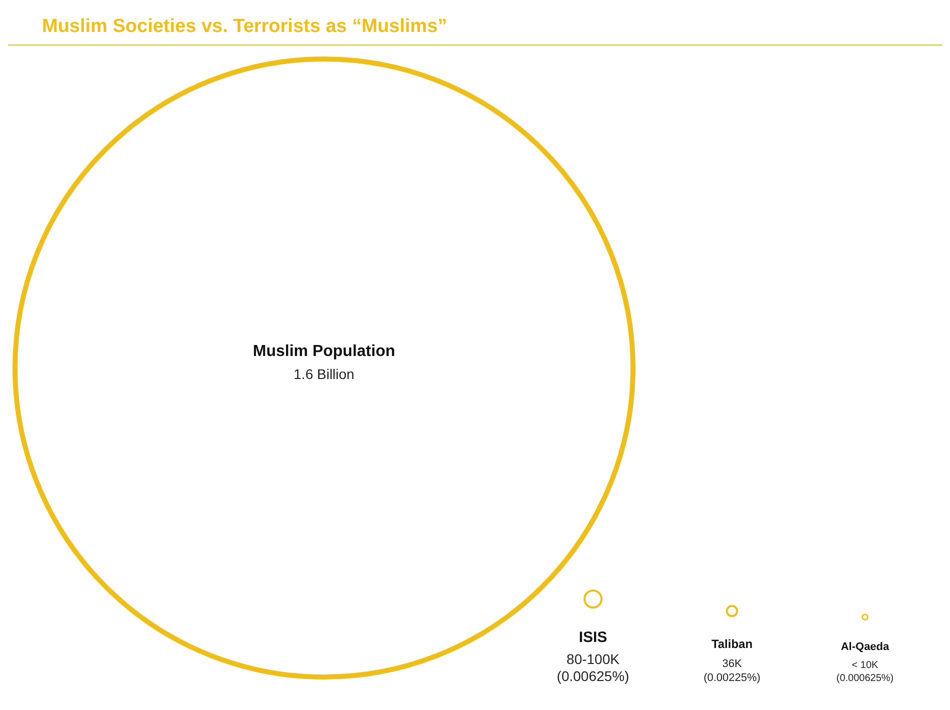 The width and height of the screenshot is (950, 710). What do you see at coordinates (593, 659) in the screenshot?
I see `text: 80-100K` at bounding box center [593, 659].